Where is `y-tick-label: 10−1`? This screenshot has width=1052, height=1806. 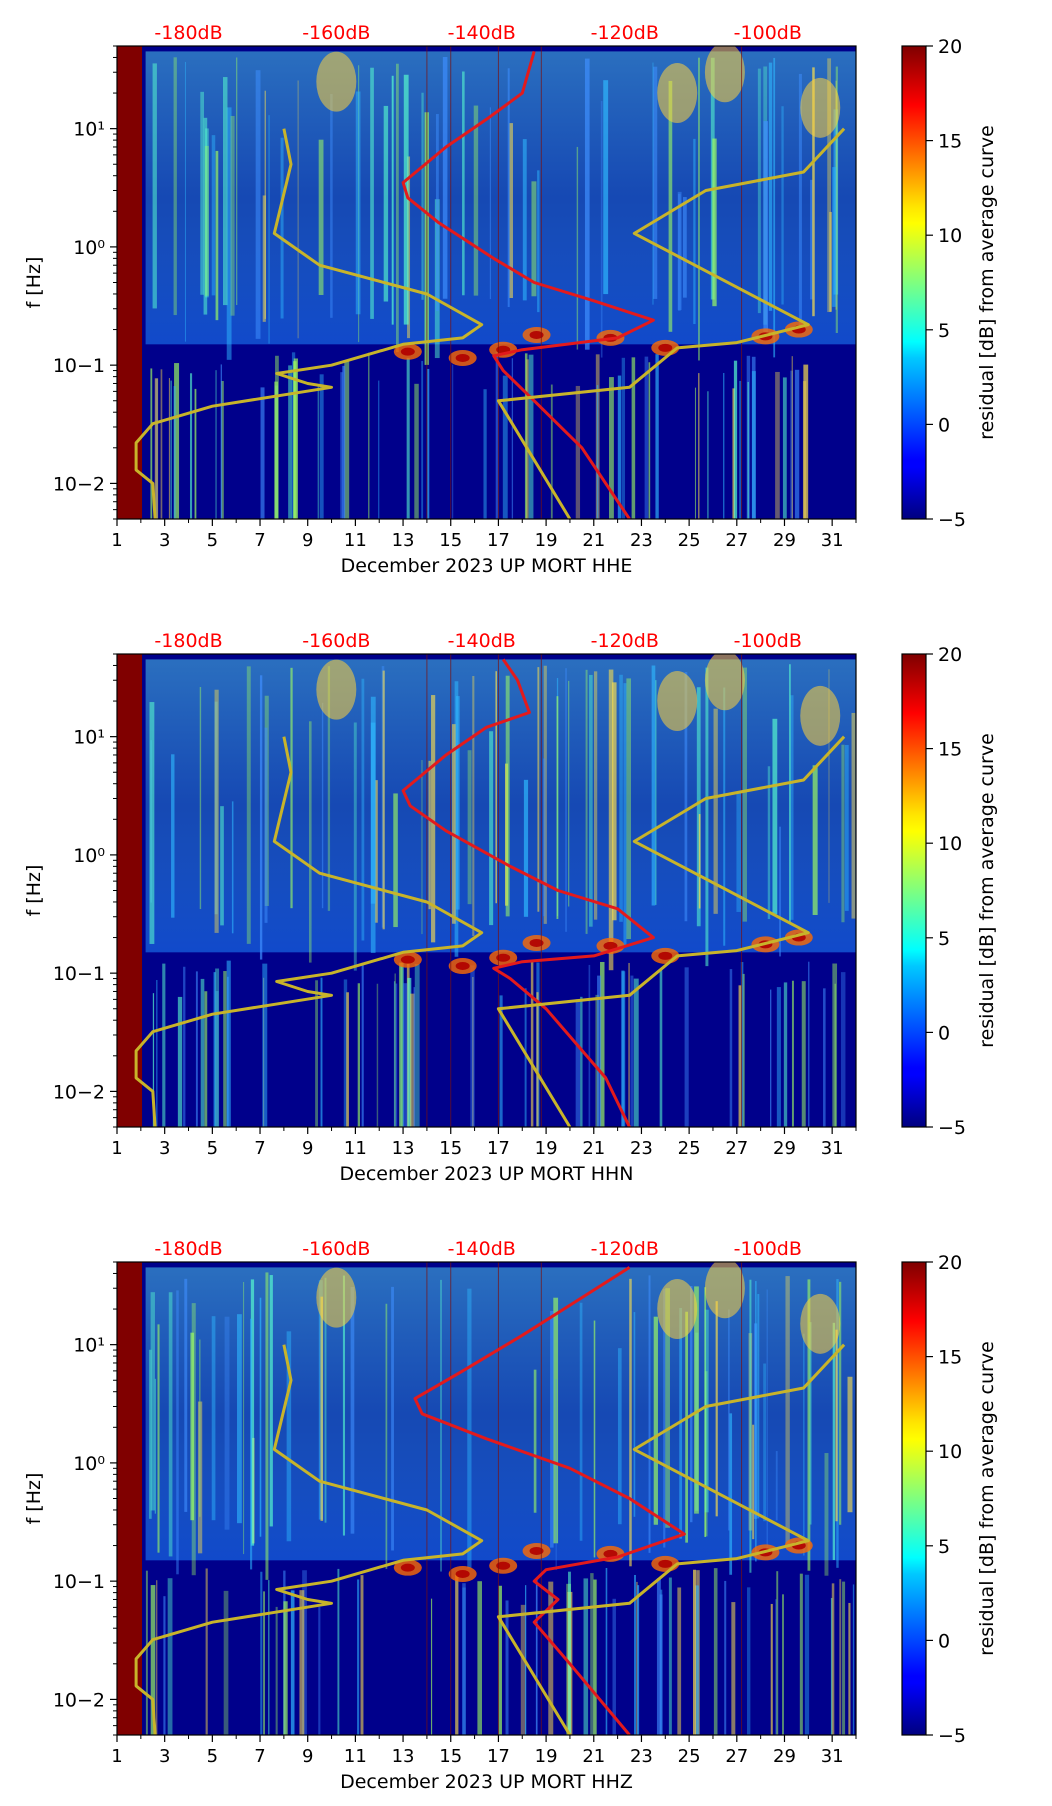 y-tick-label: 10−1 is located at coordinates (79, 1582).